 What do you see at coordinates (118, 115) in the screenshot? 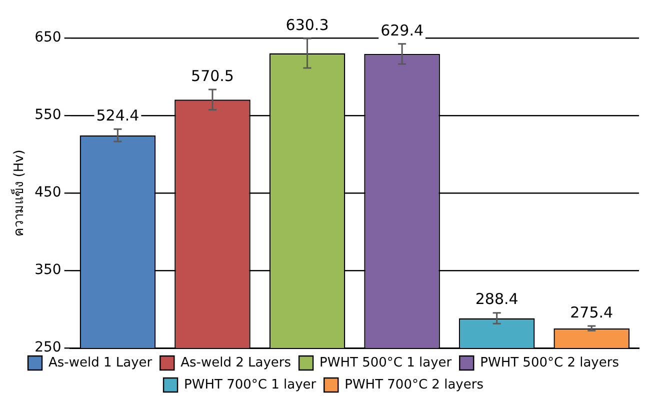
I see `data-label: 524.4` at bounding box center [118, 115].